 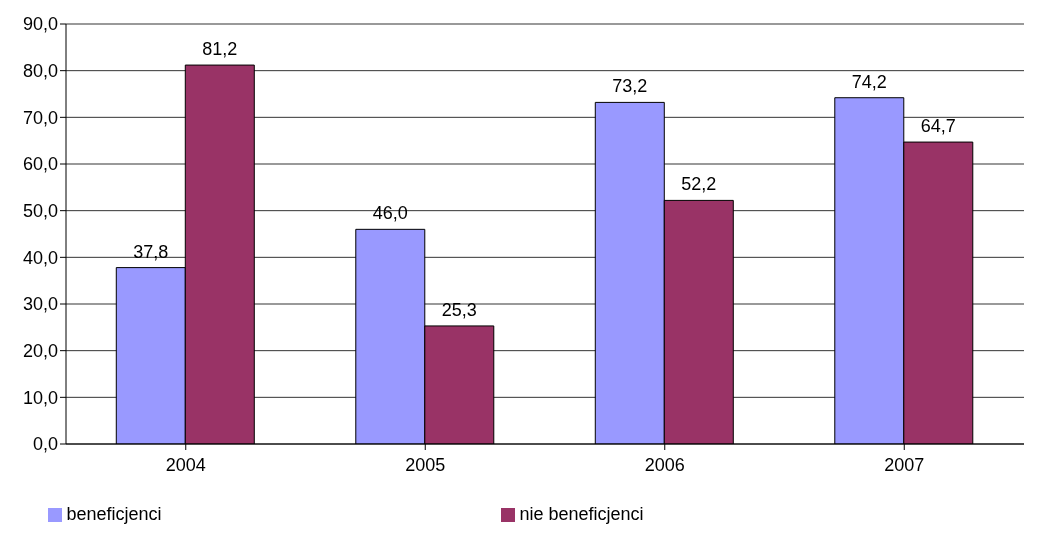 I want to click on data-label: 81,2, so click(x=220, y=49).